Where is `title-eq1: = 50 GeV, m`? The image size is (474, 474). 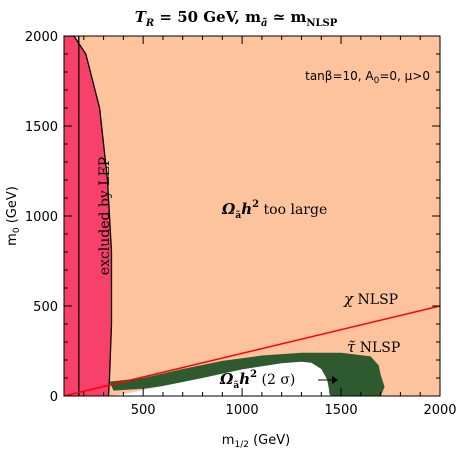
title-eq1: = 50 GeV, m is located at coordinates (207, 17).